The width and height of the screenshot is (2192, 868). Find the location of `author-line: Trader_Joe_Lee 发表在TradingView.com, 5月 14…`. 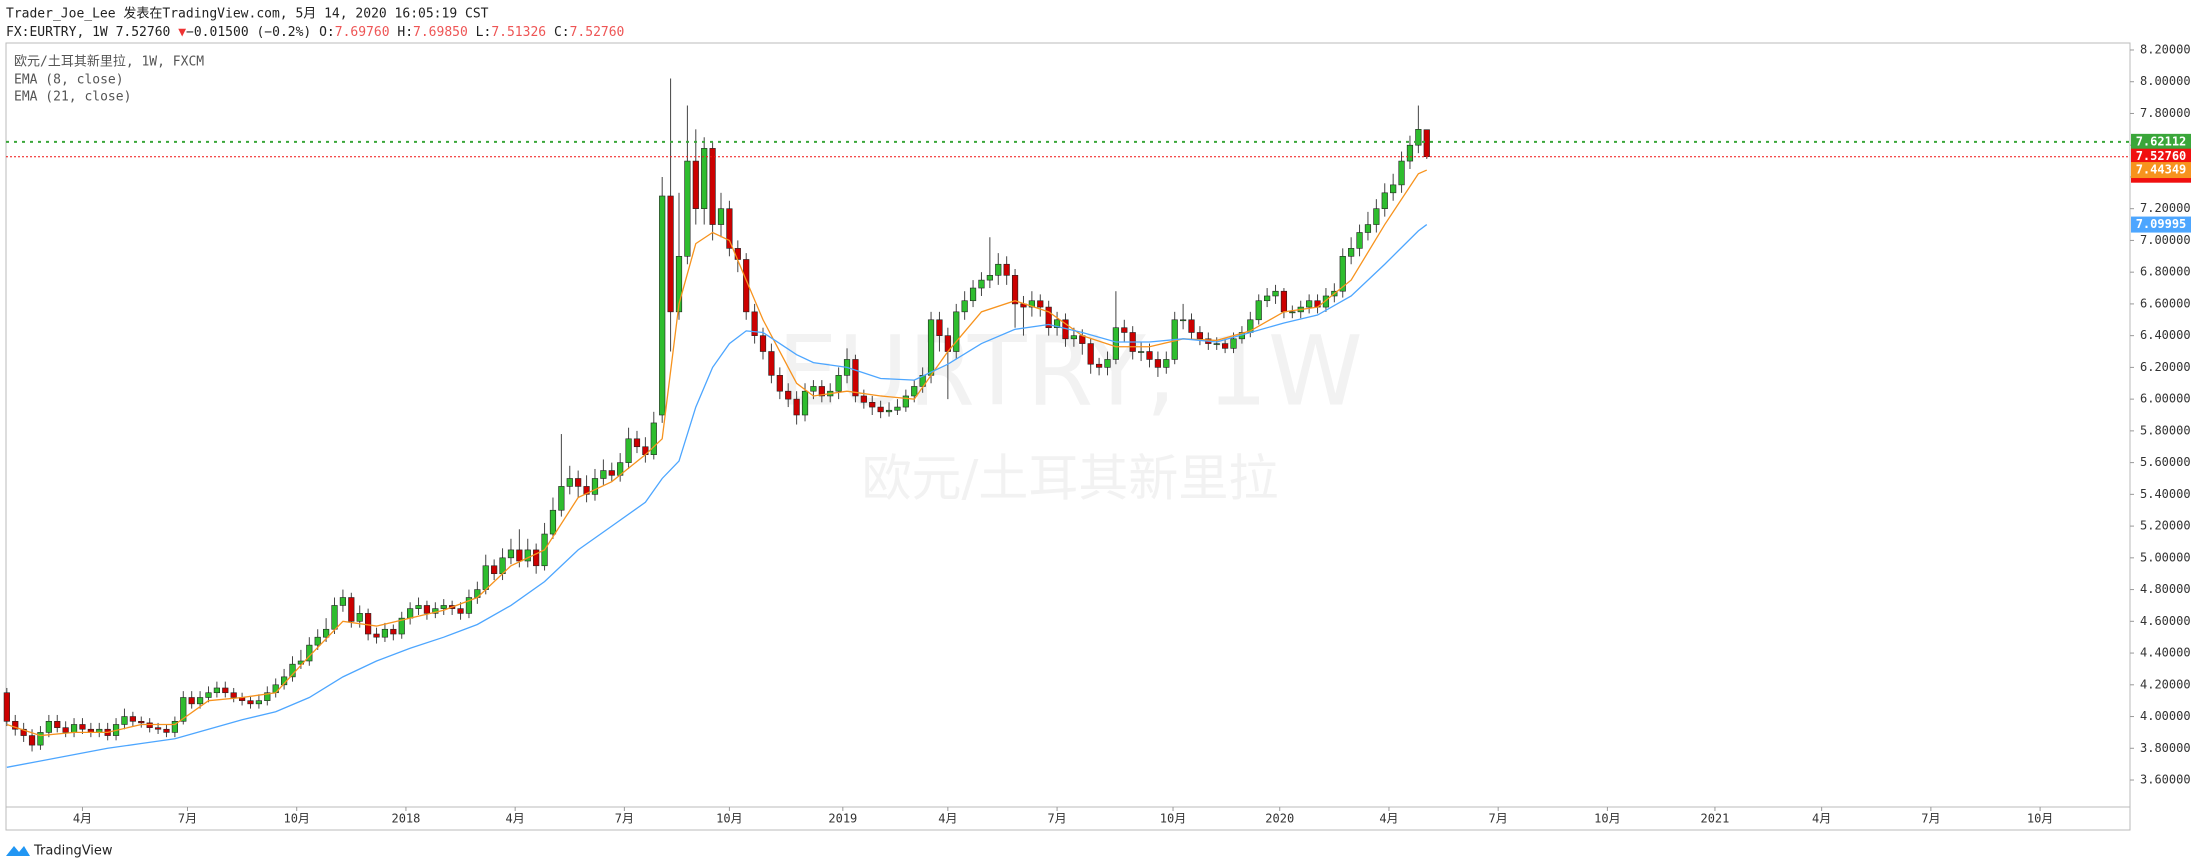

author-line: Trader_Joe_Lee 发表在TradingView.com, 5月 14… is located at coordinates (247, 14).